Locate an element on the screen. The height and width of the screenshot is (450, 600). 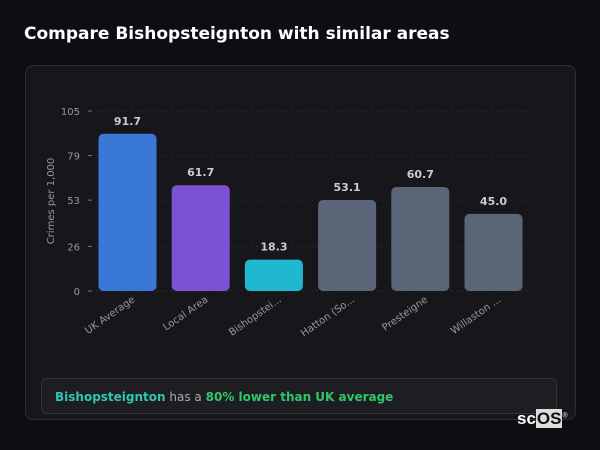
data-label: 45.0 is located at coordinates (493, 201).